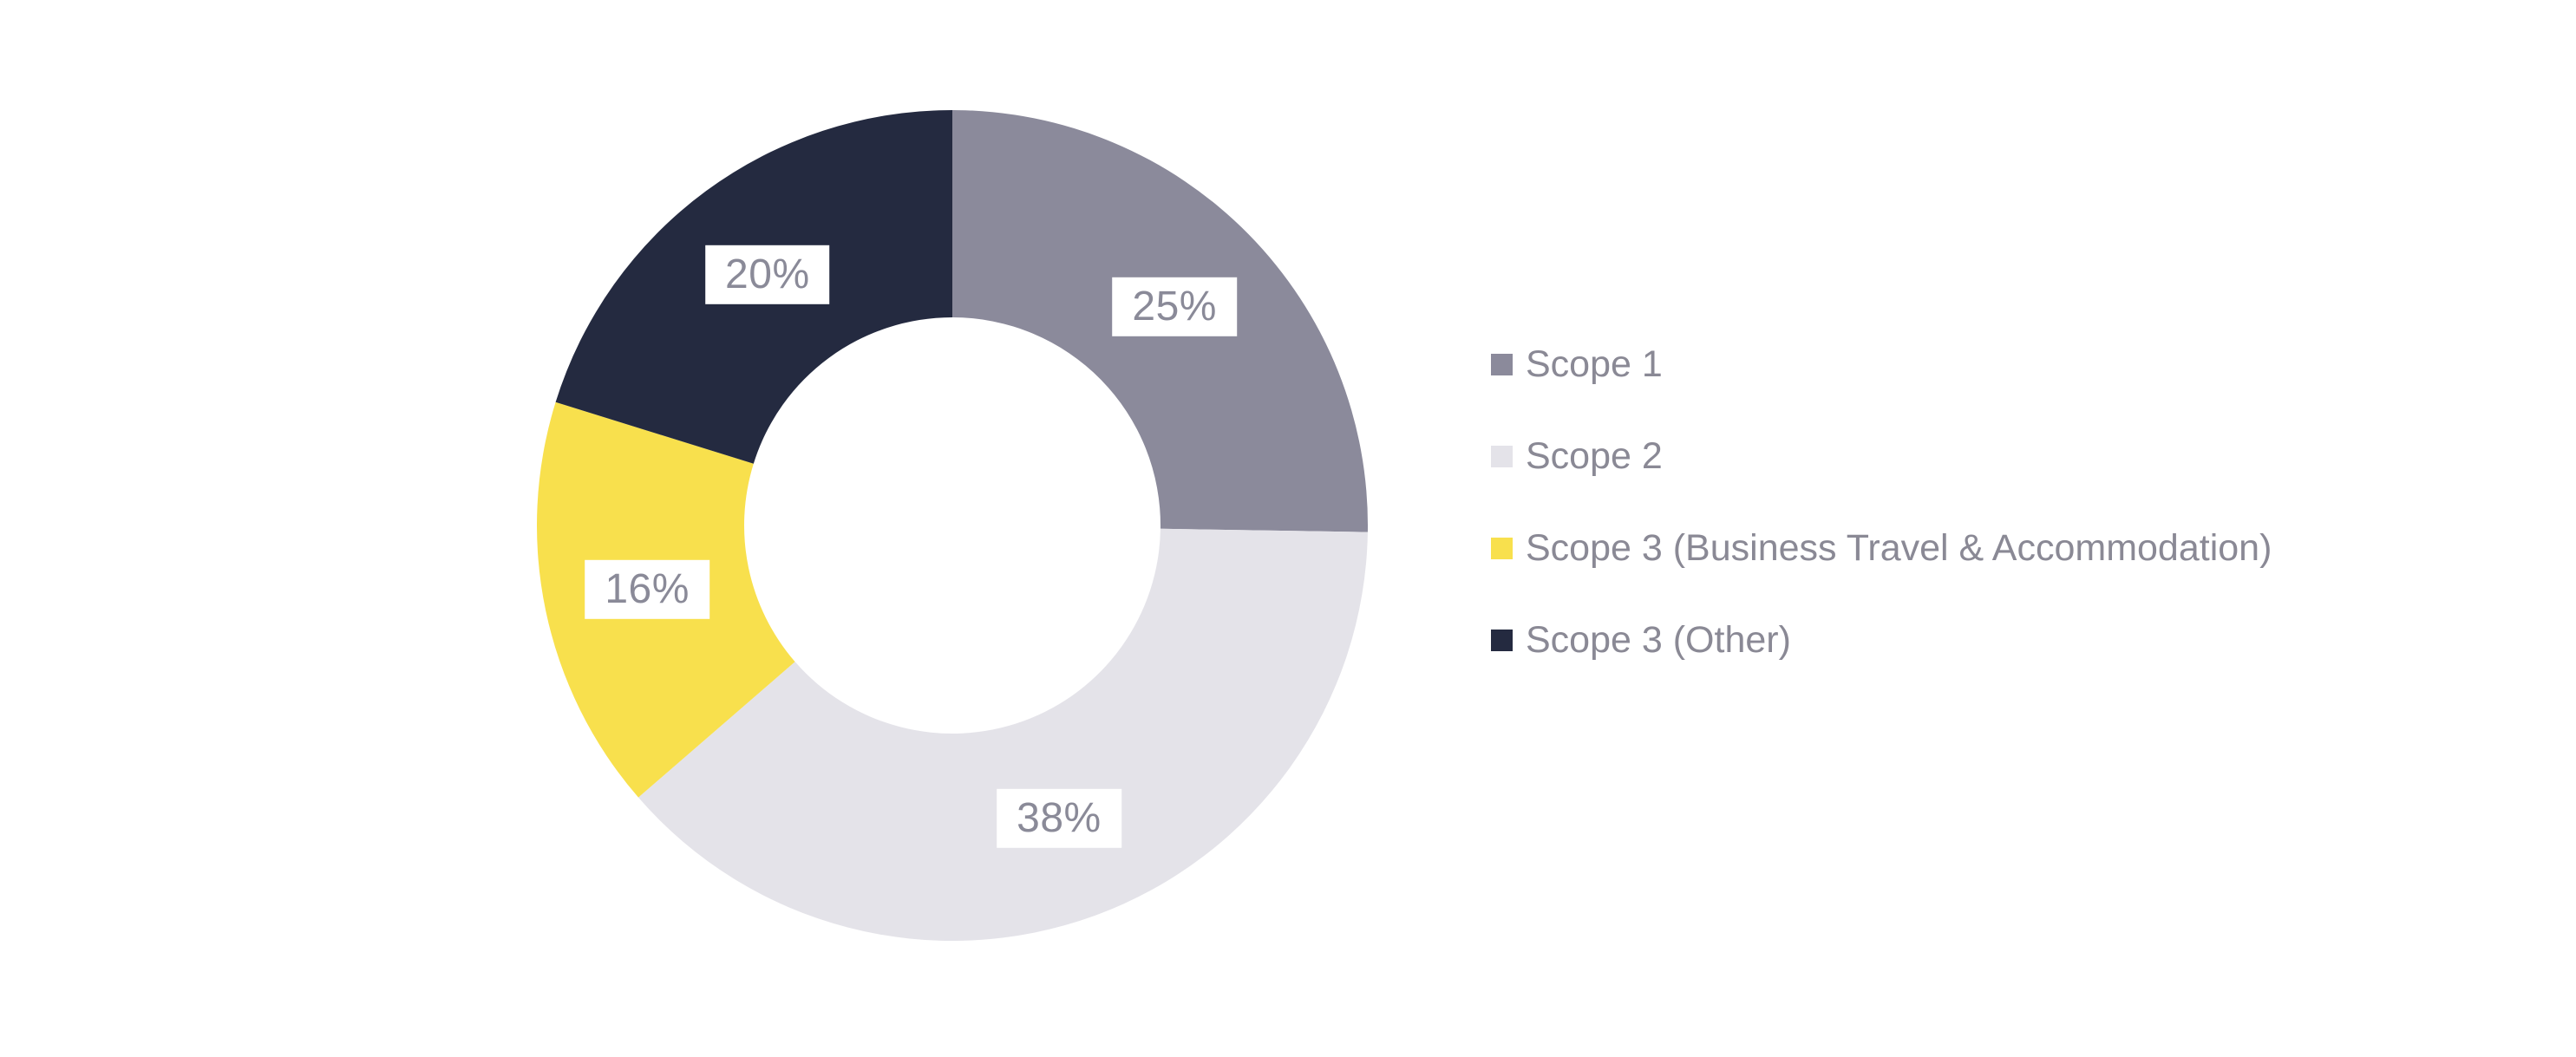 This screenshot has width=2576, height=1057. What do you see at coordinates (1594, 364) in the screenshot?
I see `legend-label: Scope 1` at bounding box center [1594, 364].